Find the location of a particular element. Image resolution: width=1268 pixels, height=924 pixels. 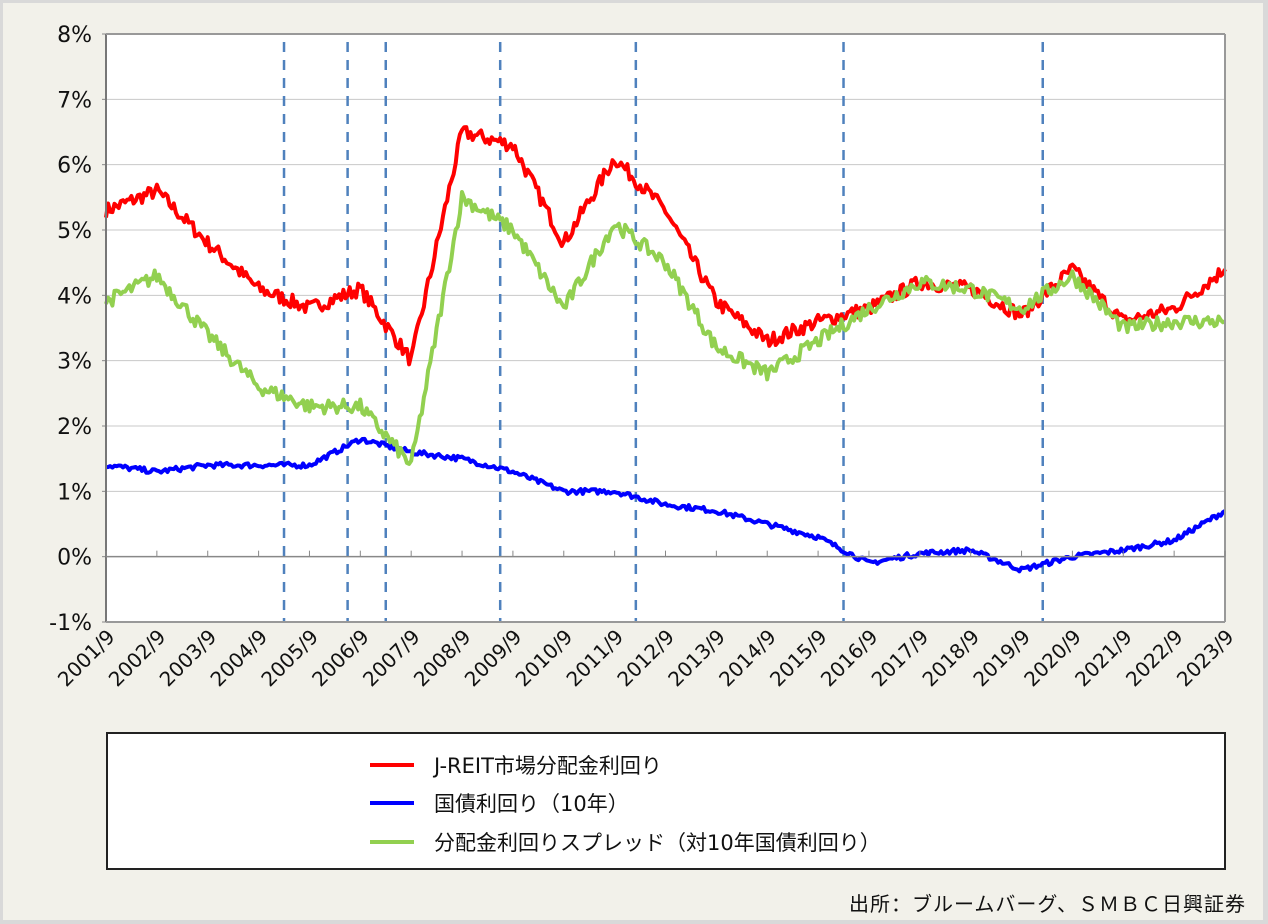

legend-label: J-REIT市場分配金利回り is located at coordinates (548, 766).